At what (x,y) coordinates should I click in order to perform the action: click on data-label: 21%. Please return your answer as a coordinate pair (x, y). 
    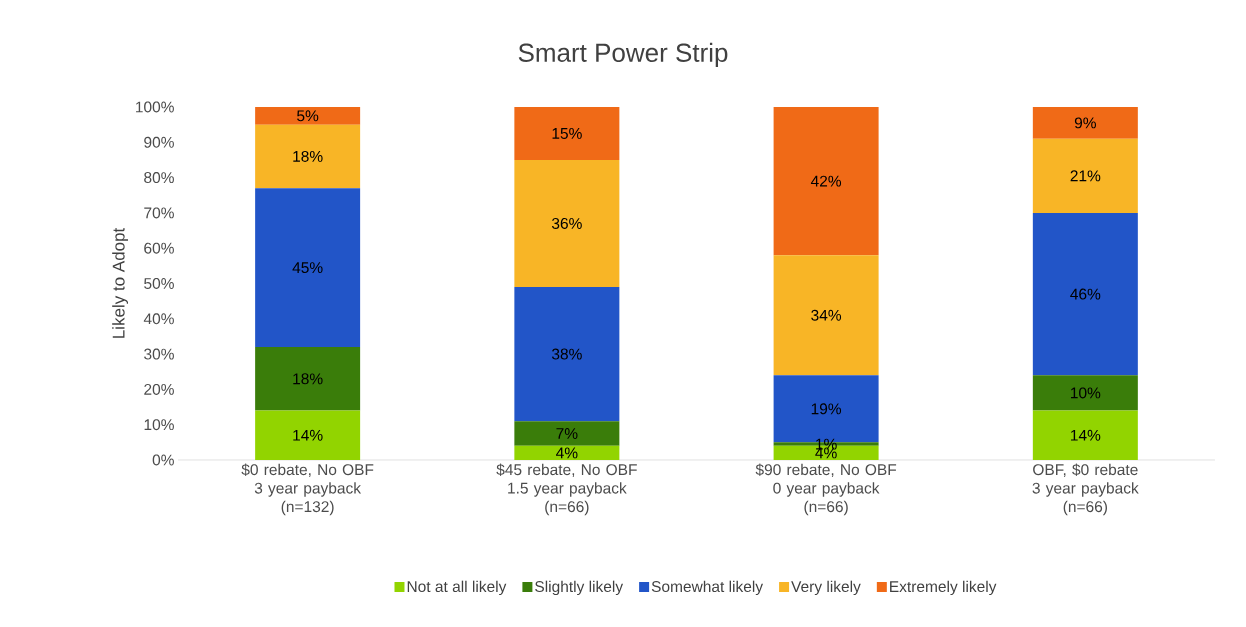
    Looking at the image, I should click on (1085, 176).